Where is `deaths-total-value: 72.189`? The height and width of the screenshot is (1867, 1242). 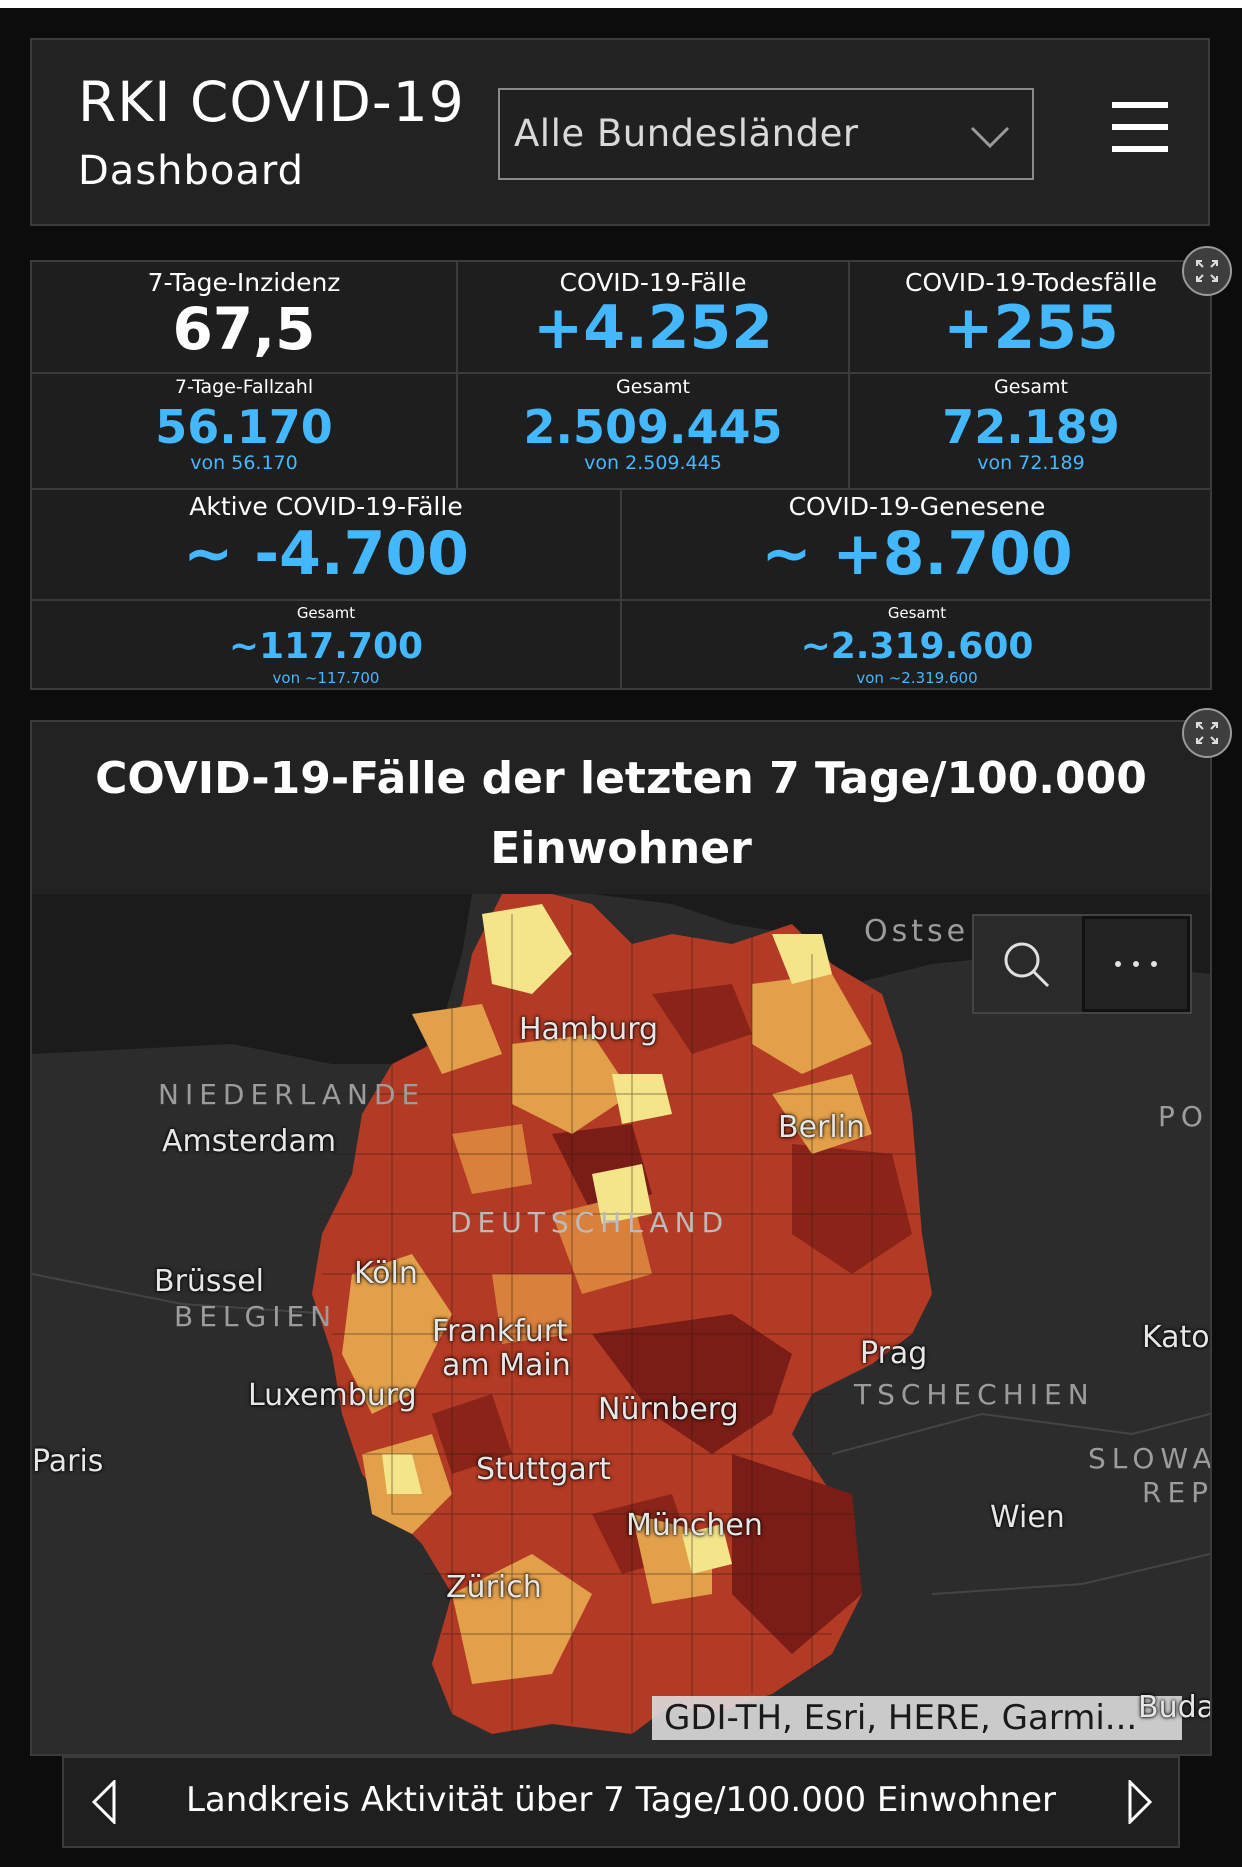
deaths-total-value: 72.189 is located at coordinates (1031, 427).